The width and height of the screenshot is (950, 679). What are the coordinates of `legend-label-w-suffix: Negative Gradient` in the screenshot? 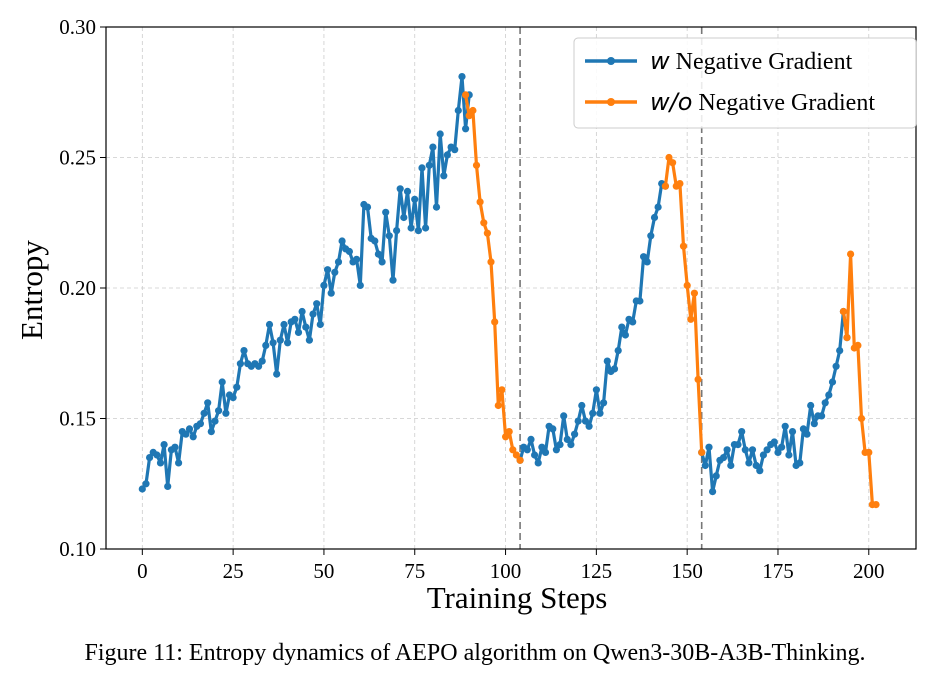 It's located at (761, 62).